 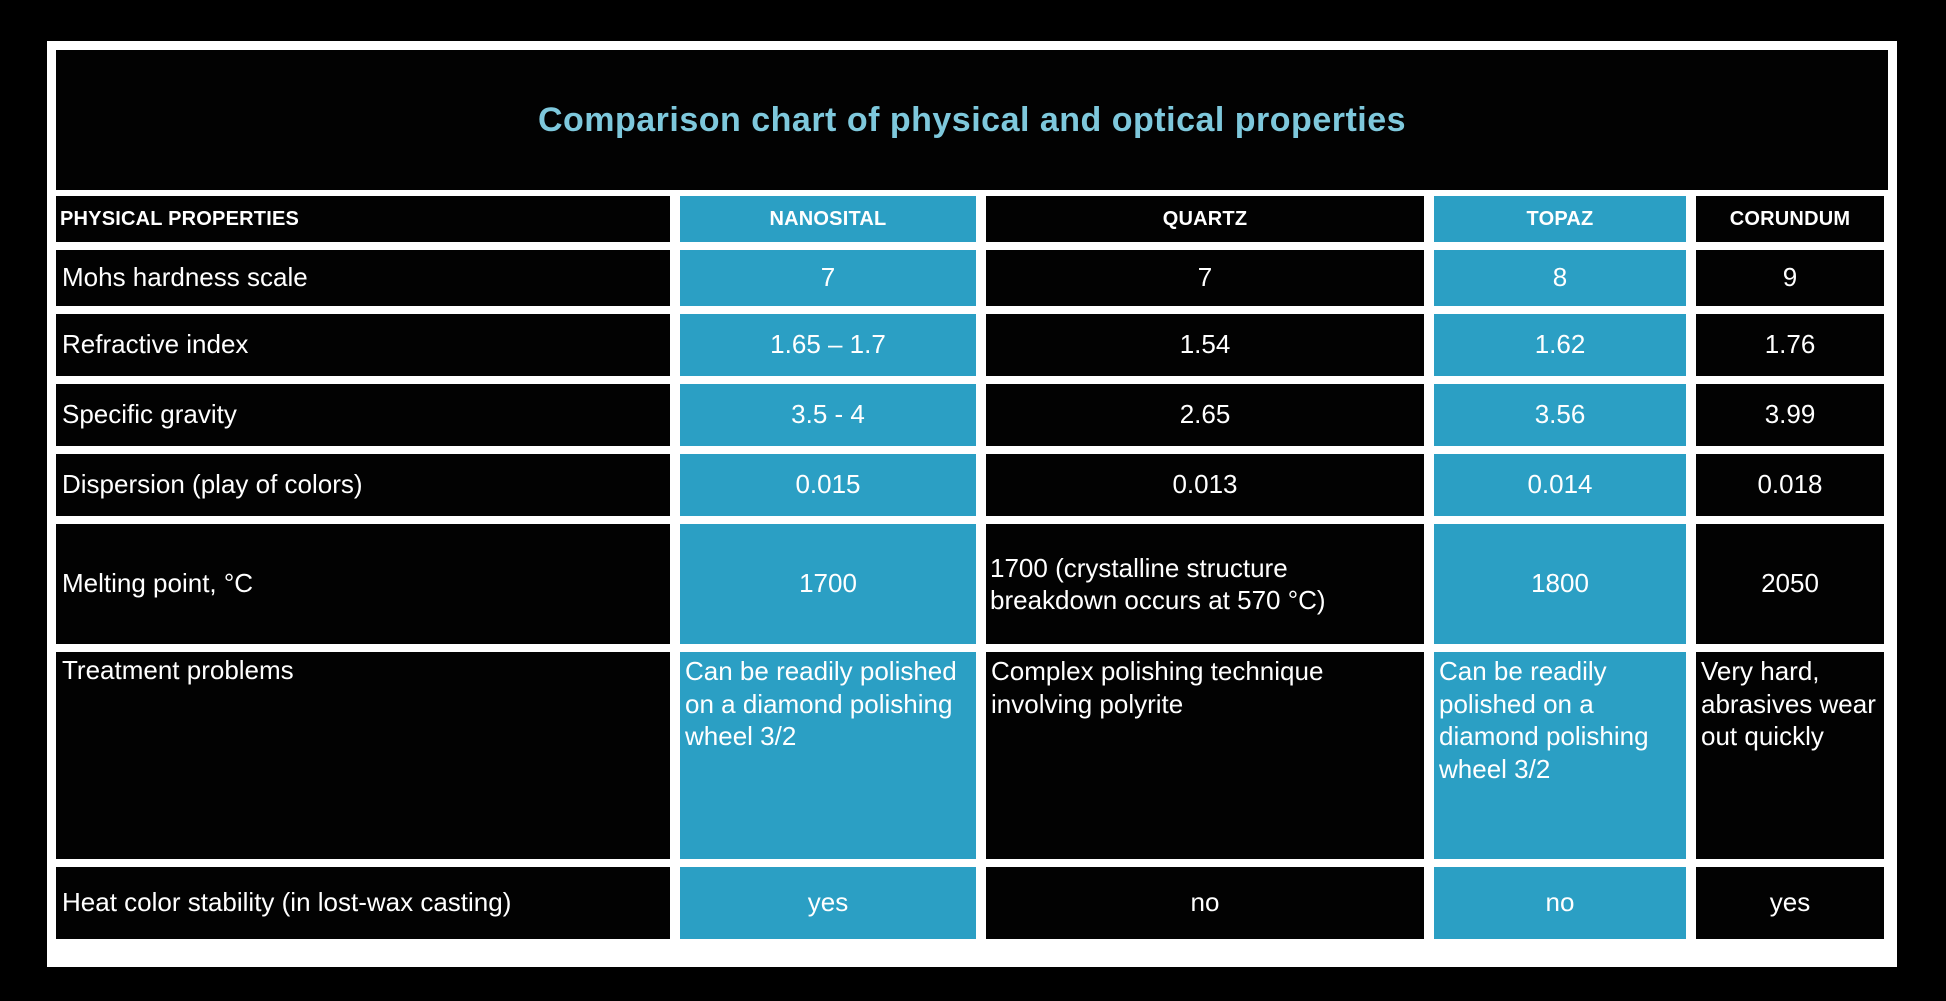 What do you see at coordinates (1560, 415) in the screenshot?
I see `cell-gravity-topaz: 3.56` at bounding box center [1560, 415].